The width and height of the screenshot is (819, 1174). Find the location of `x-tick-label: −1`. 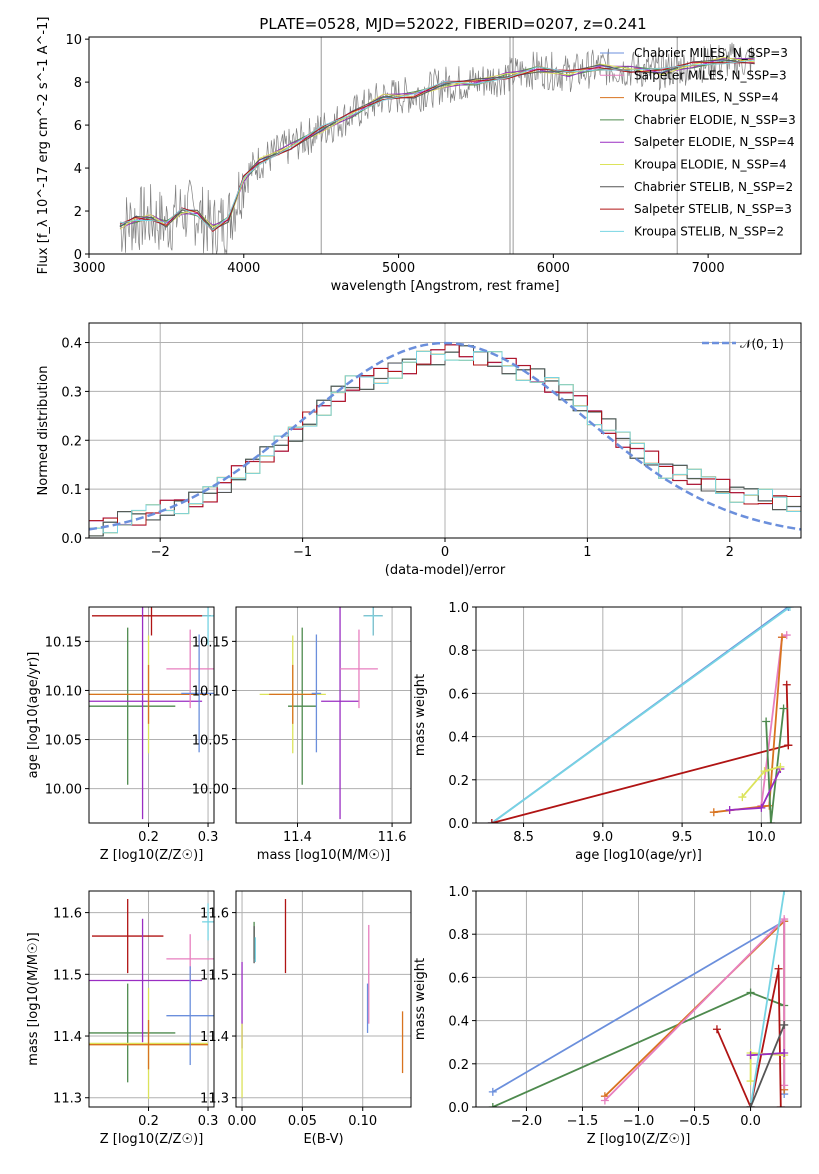

x-tick-label: −1 is located at coordinates (302, 552).